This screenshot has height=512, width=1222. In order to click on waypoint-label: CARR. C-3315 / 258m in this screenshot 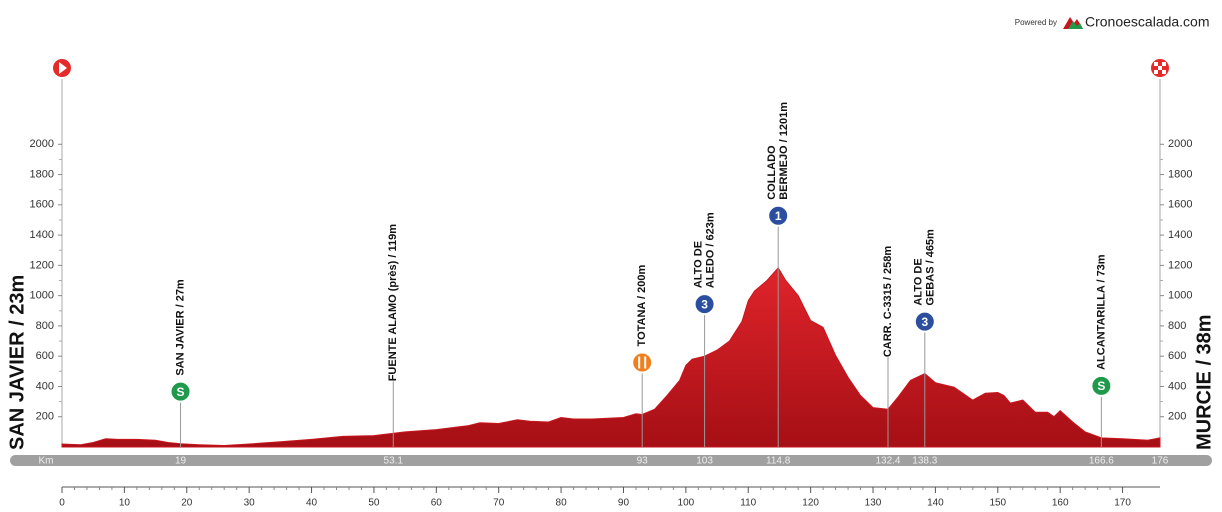, I will do `click(888, 301)`.